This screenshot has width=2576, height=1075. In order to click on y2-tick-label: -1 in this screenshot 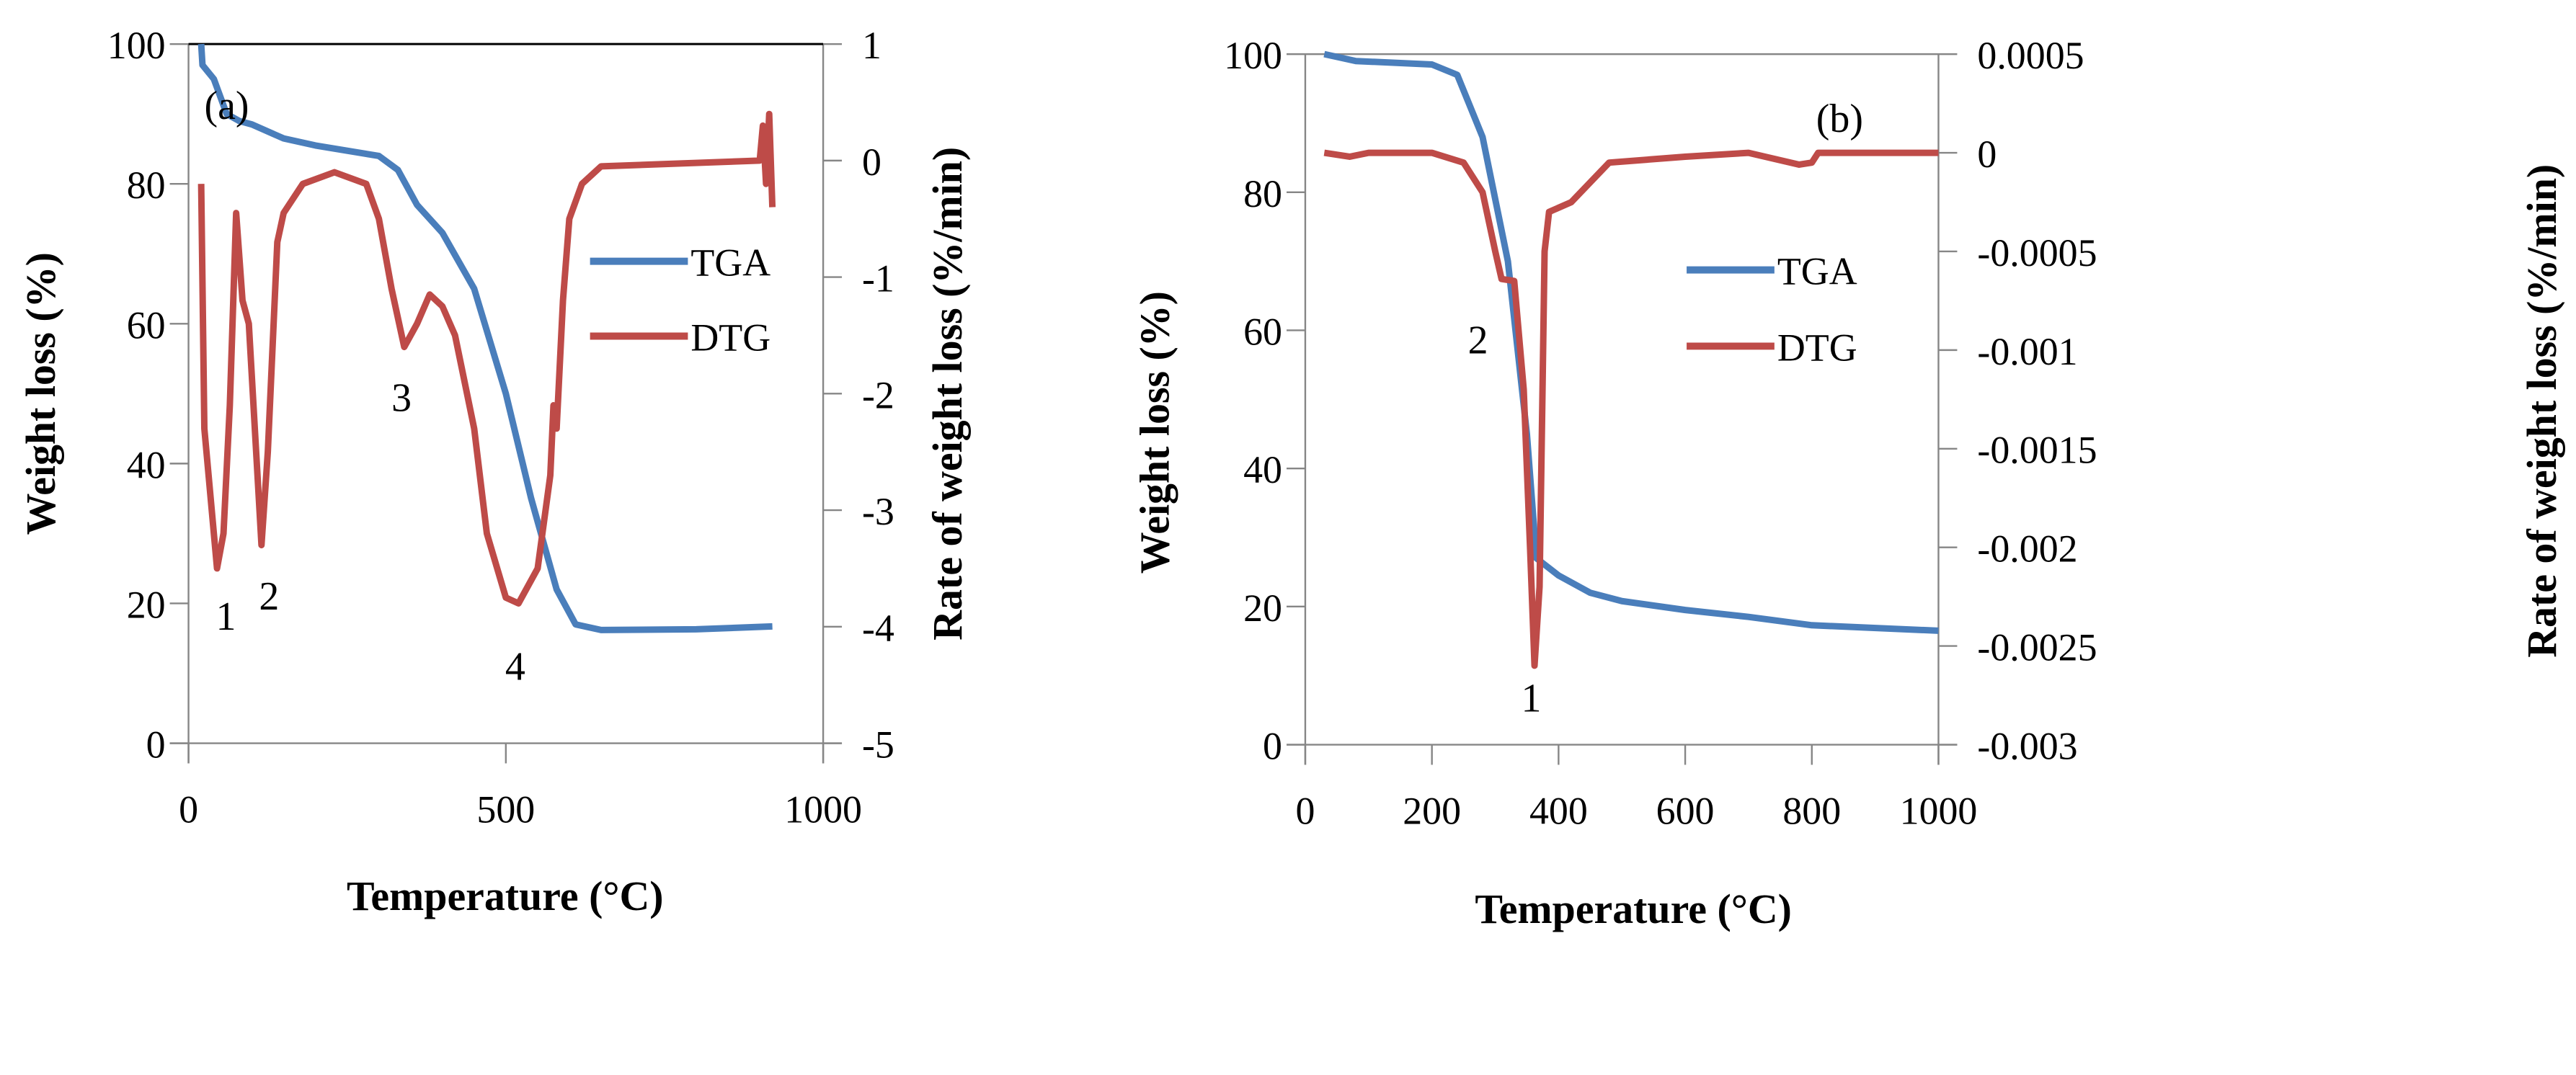, I will do `click(878, 278)`.